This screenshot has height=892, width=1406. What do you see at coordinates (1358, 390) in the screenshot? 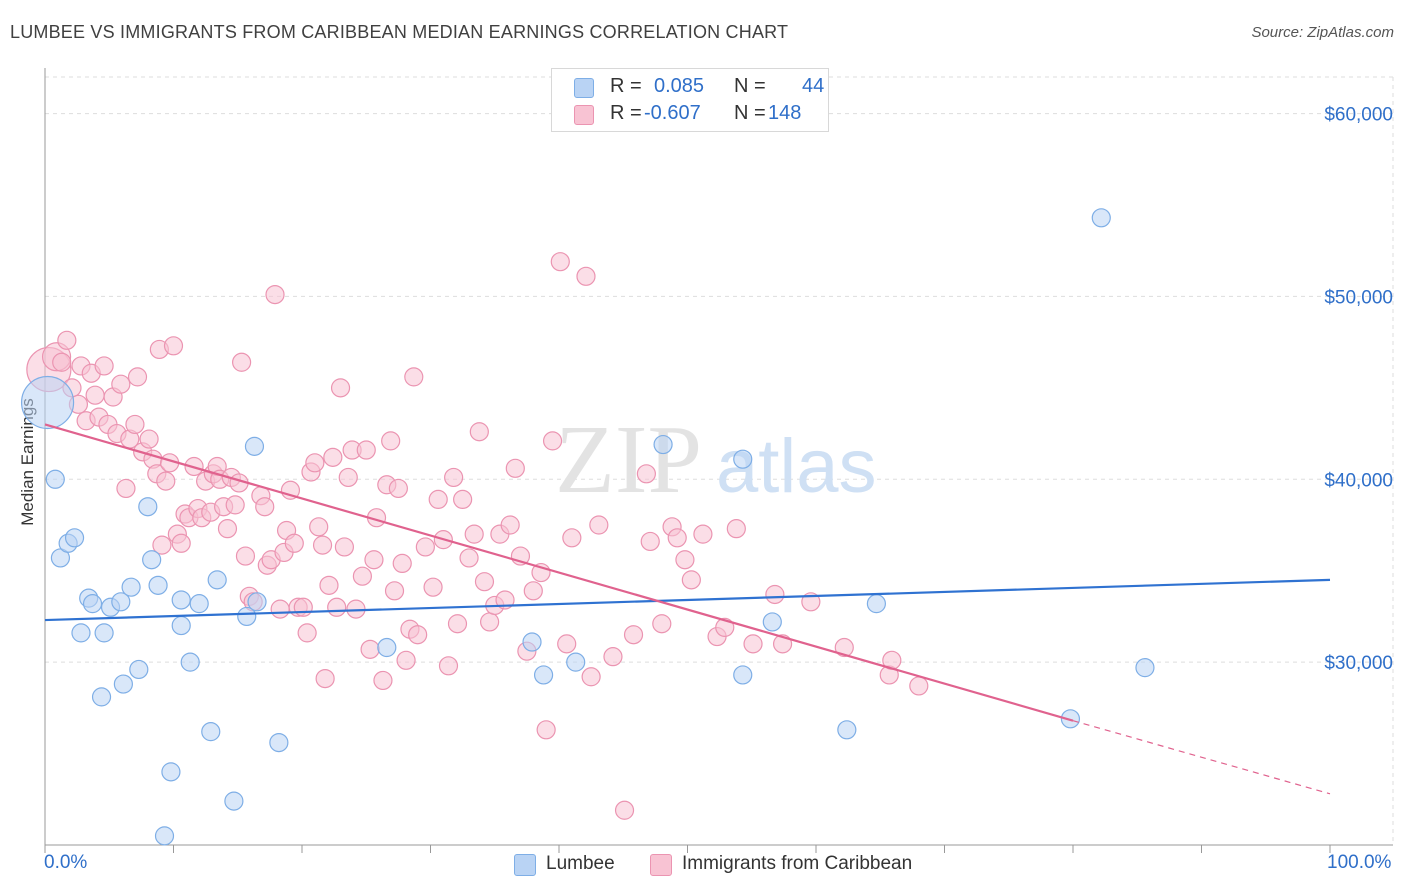
I see `y-tick-labels: $30,000 $40,000 $50,000 $60,000` at bounding box center [1358, 390].